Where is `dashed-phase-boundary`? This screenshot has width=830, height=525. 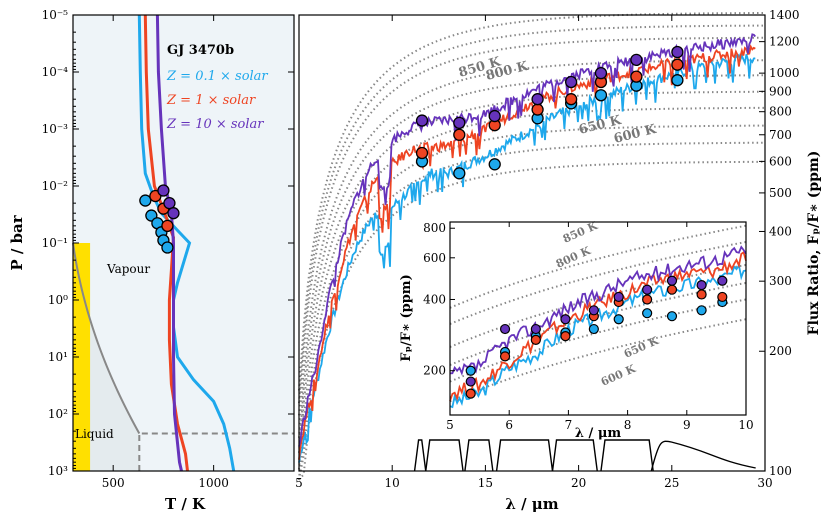 dashed-phase-boundary is located at coordinates (216, 451).